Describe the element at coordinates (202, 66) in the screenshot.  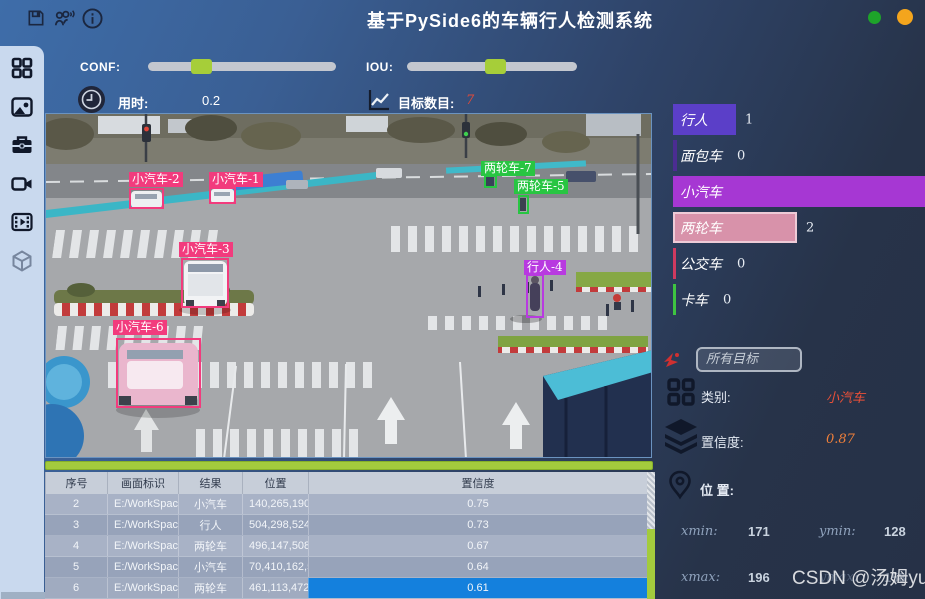
I see `conf-slider-handle` at that location.